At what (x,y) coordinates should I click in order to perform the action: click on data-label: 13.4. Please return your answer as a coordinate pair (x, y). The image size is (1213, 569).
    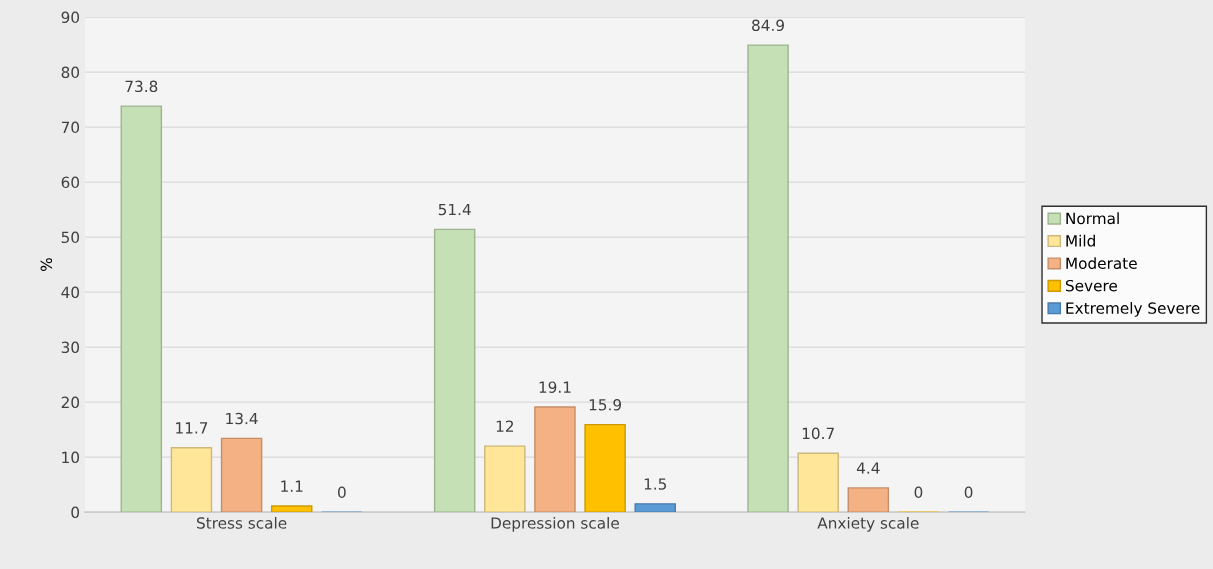
    Looking at the image, I should click on (242, 418).